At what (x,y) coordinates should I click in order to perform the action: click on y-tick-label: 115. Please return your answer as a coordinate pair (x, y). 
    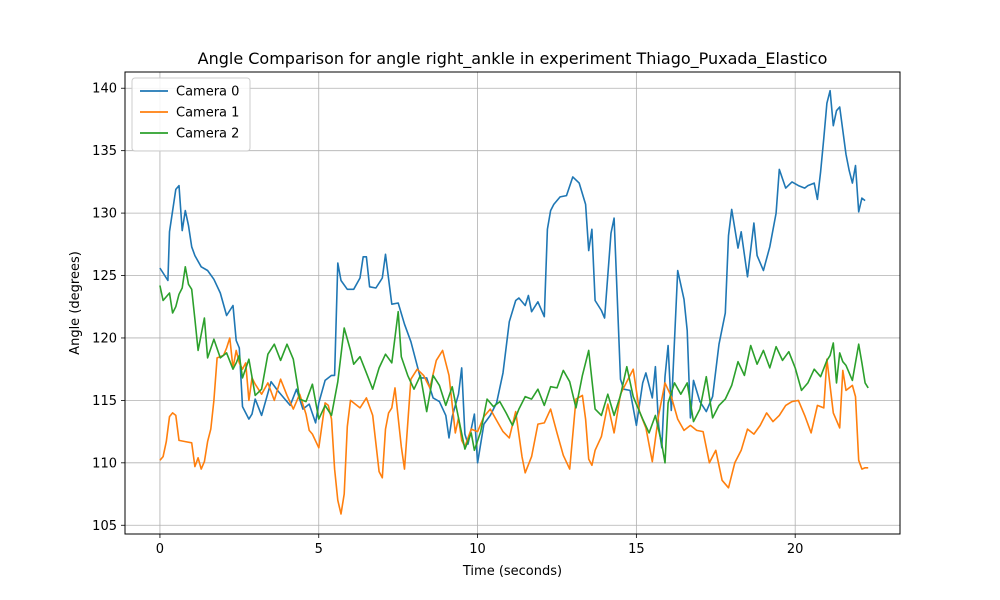
    Looking at the image, I should click on (104, 401).